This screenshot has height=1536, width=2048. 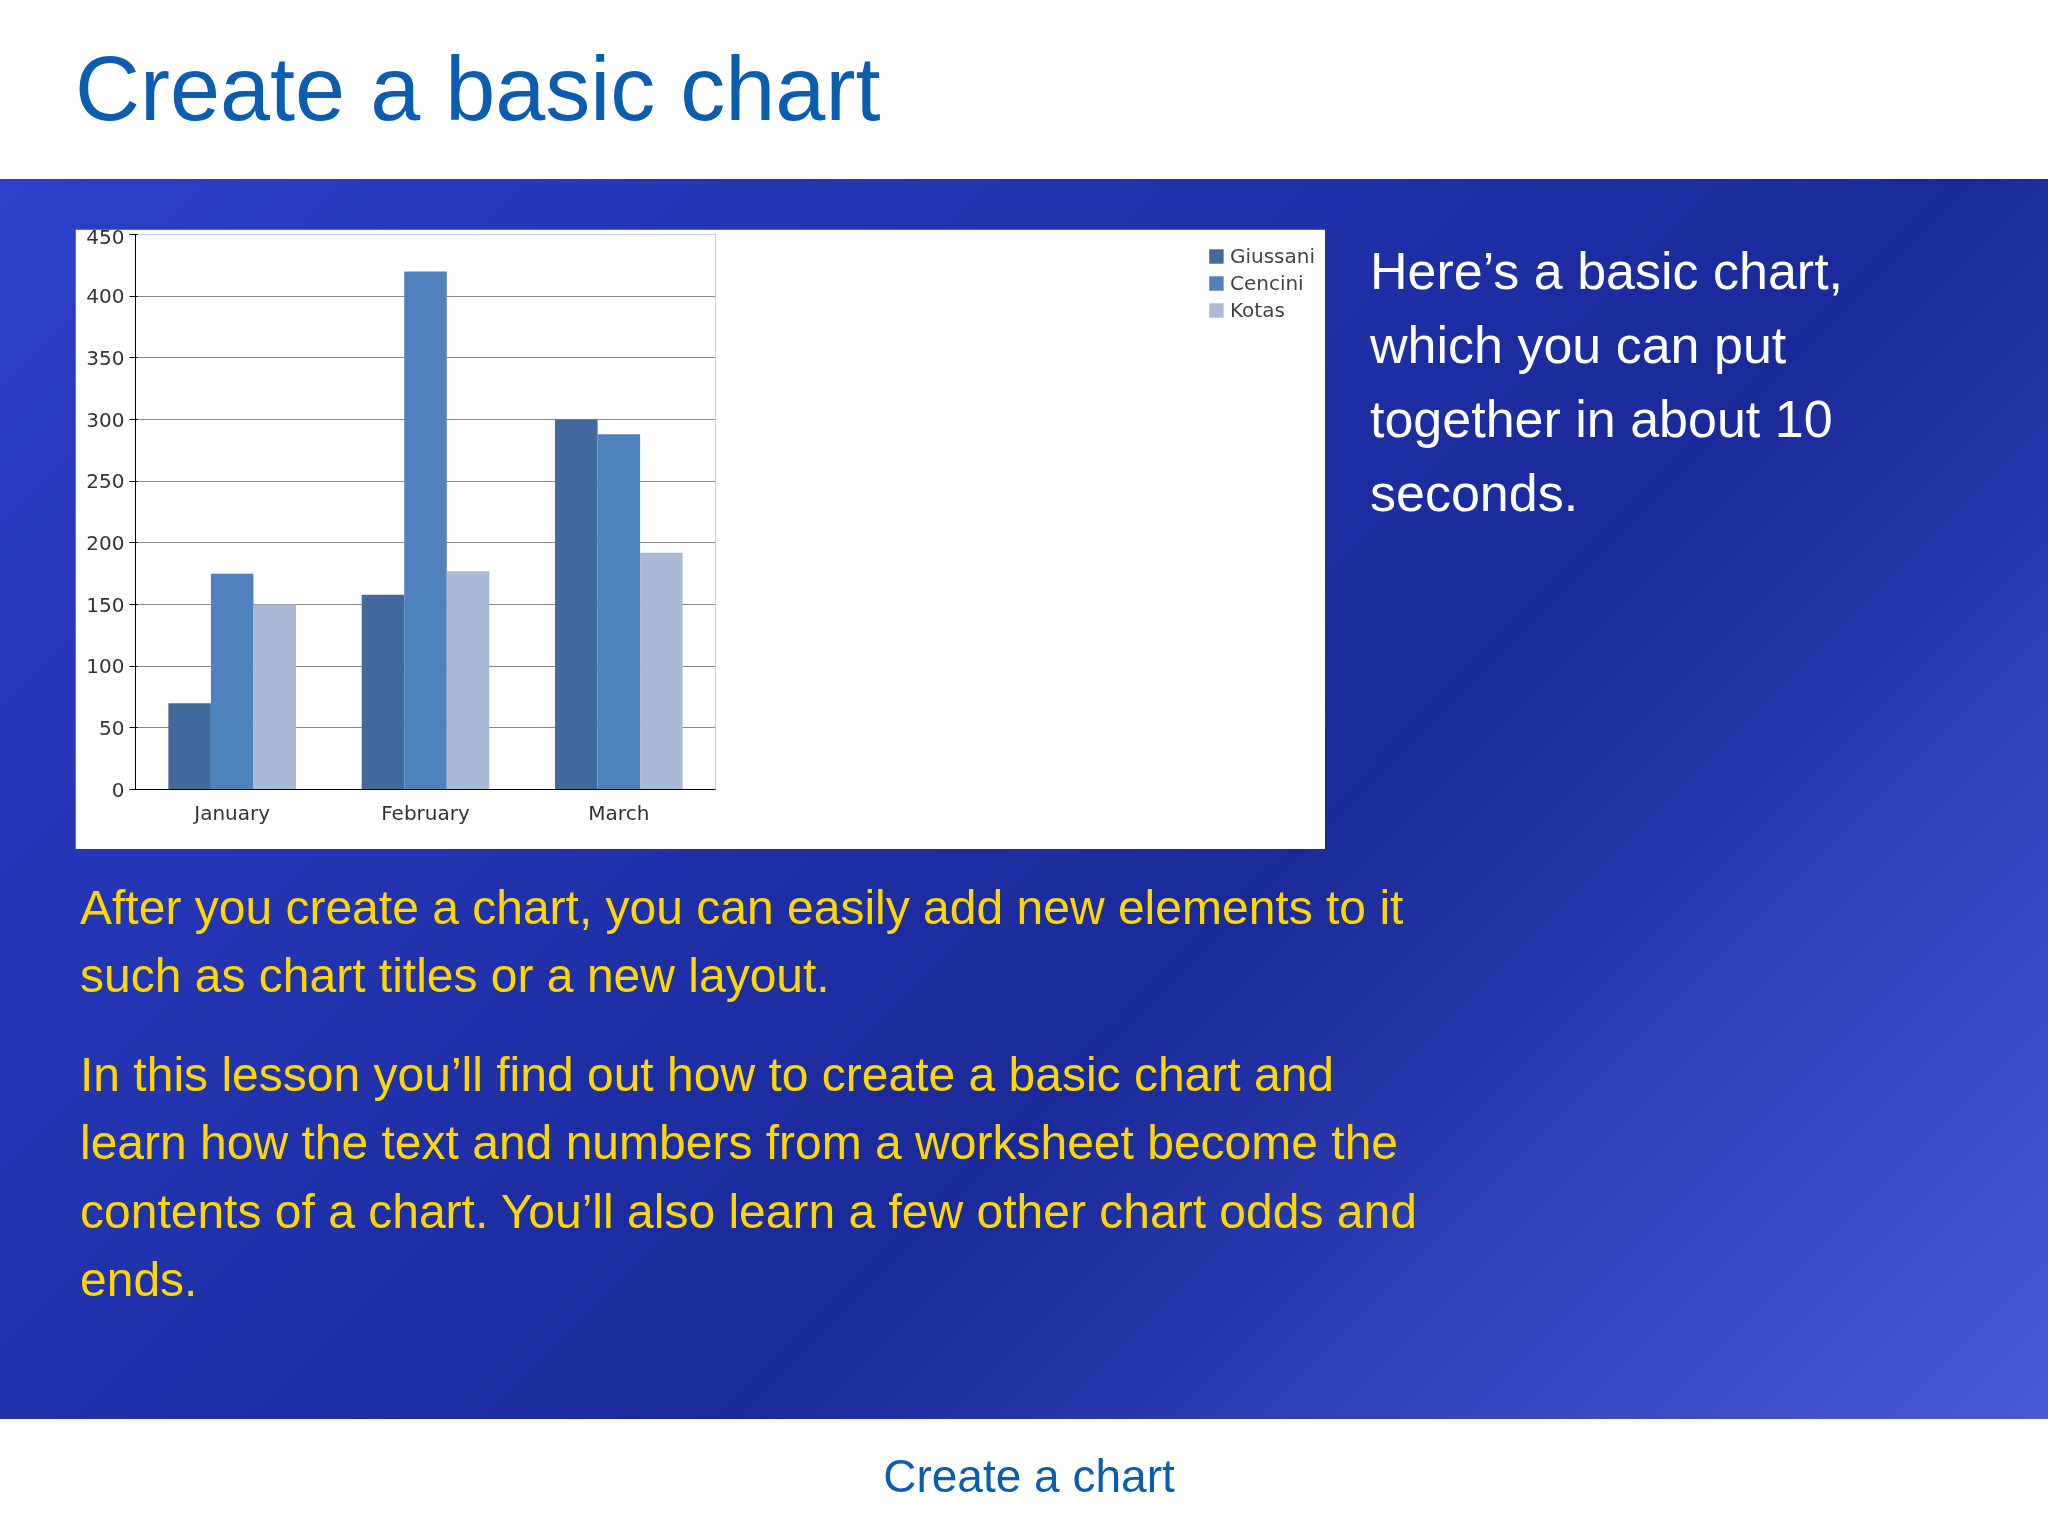 I want to click on text: In this lesson you’ll find out how to create a basic chart and learn how the text and numbers from a worksheet become the contents of a chart. You’ll also learn a few other chart odds and ends., so click(x=749, y=1177).